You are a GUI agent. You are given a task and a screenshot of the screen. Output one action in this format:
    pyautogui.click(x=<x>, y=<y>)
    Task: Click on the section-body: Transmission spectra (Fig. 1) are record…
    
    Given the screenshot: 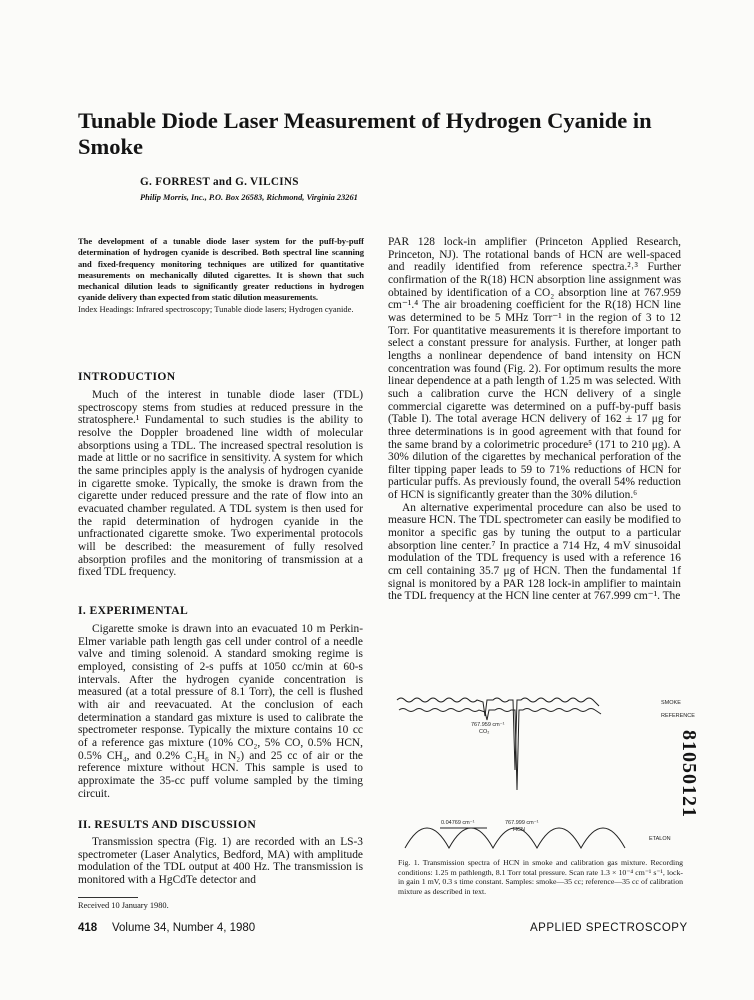 What is the action you would take?
    pyautogui.click(x=220, y=861)
    